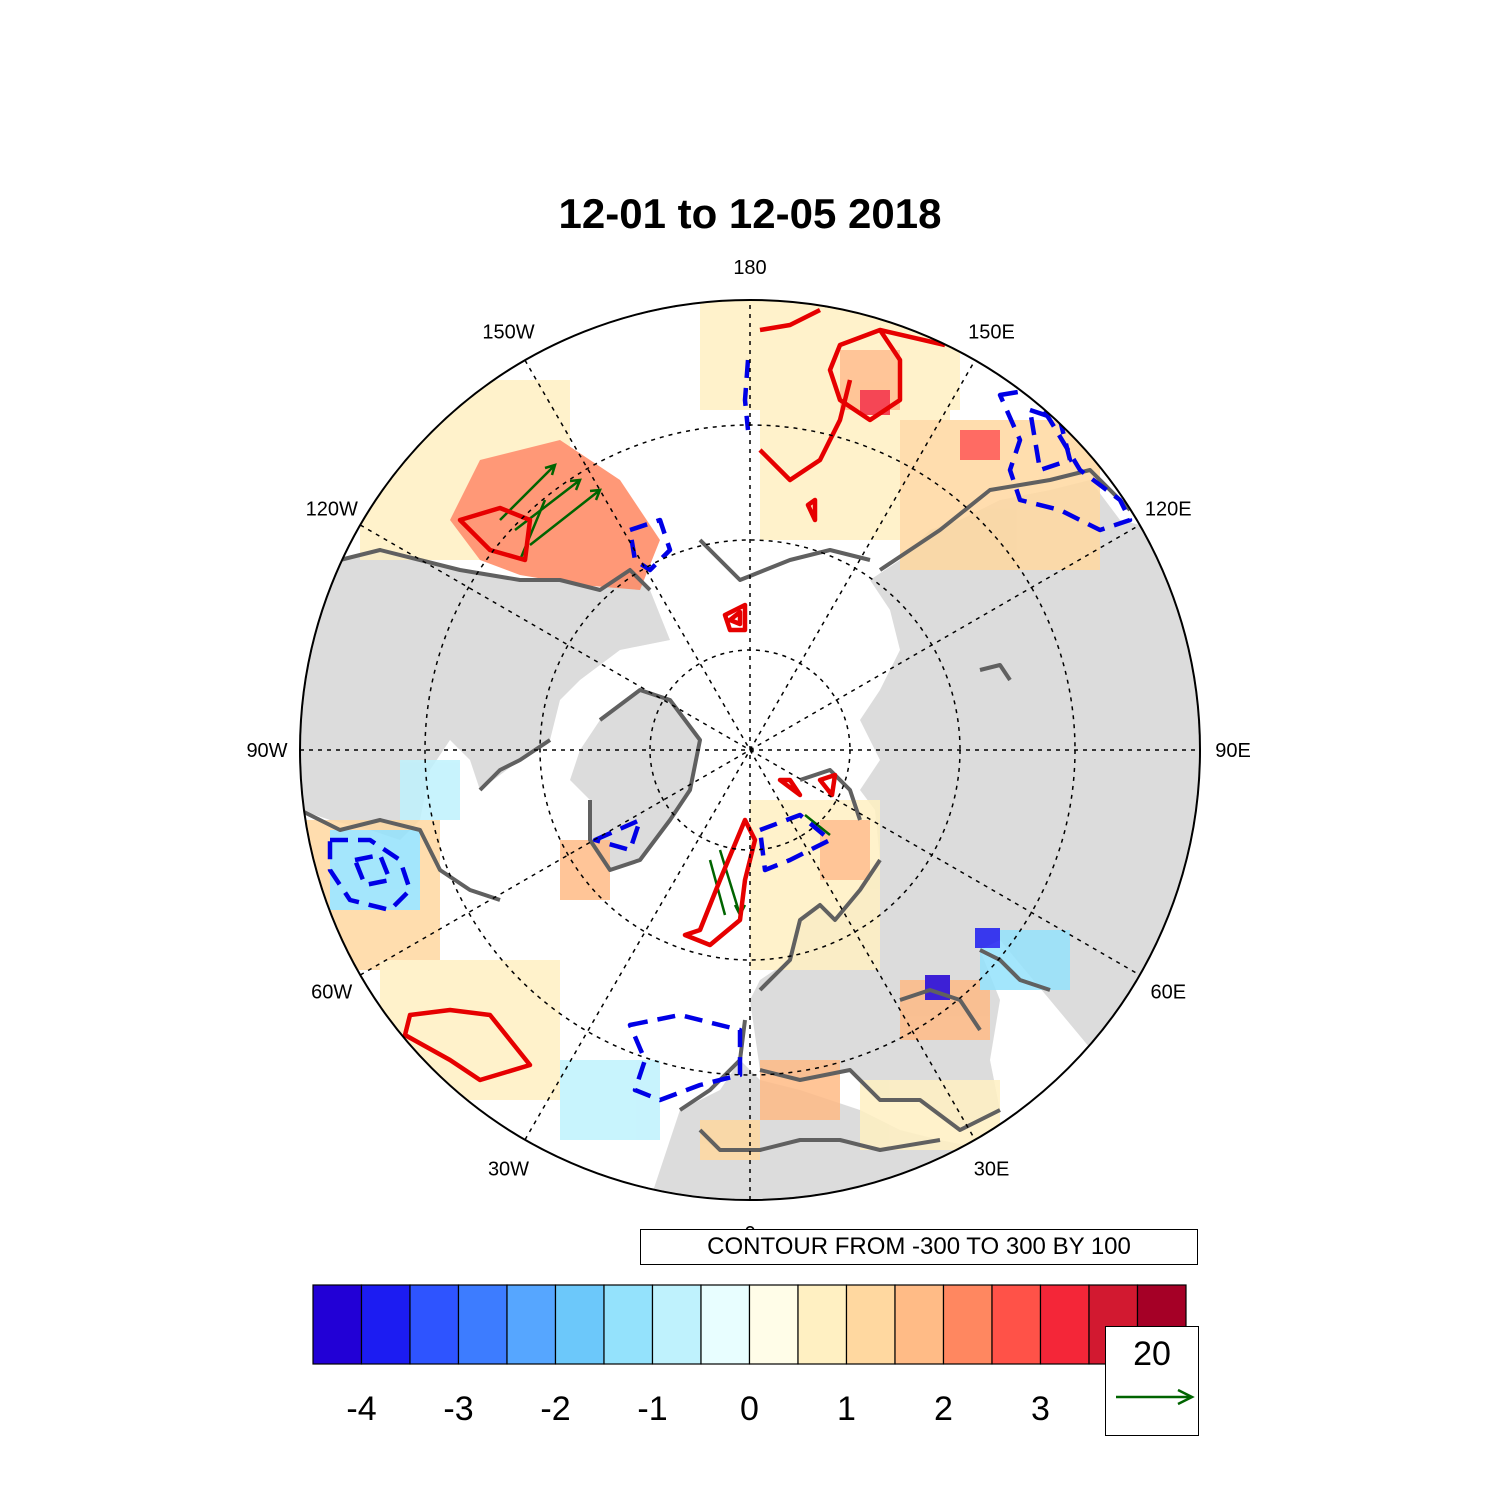 Image resolution: width=1500 pixels, height=1500 pixels. Describe the element at coordinates (1155, 1397) in the screenshot. I see `reference-vector-arrow-icon` at that location.